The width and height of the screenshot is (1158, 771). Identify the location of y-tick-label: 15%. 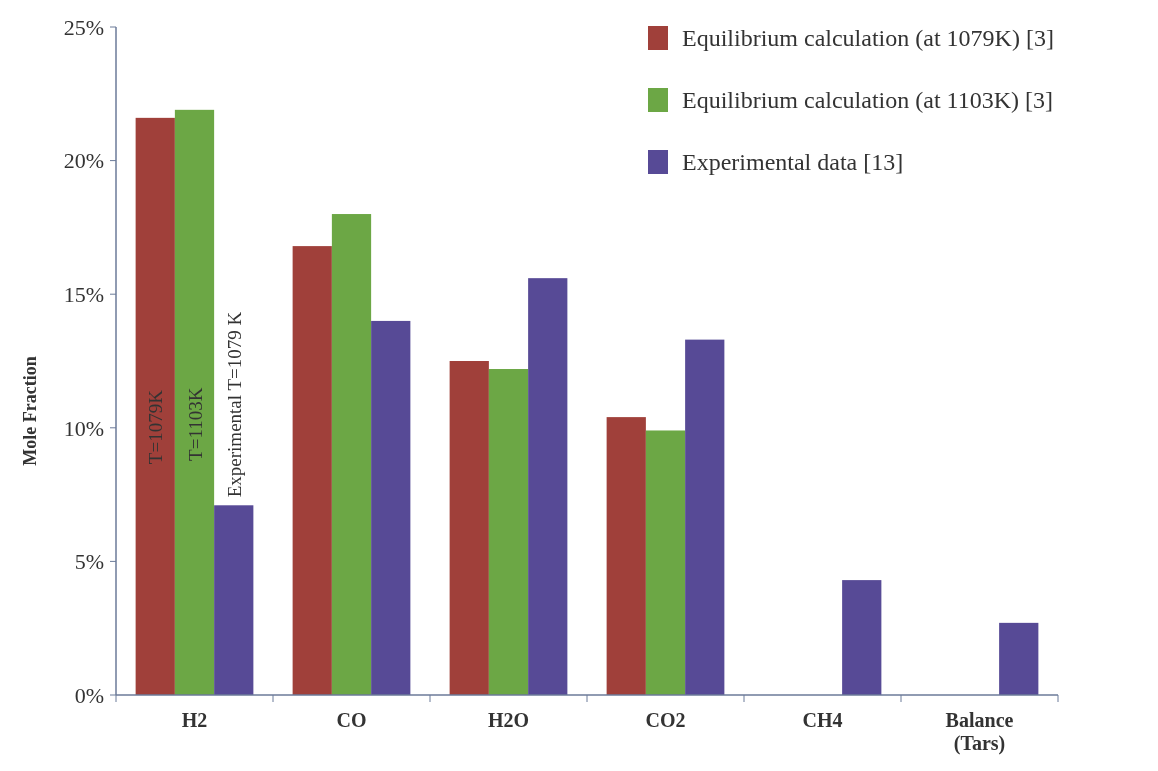
(83, 294).